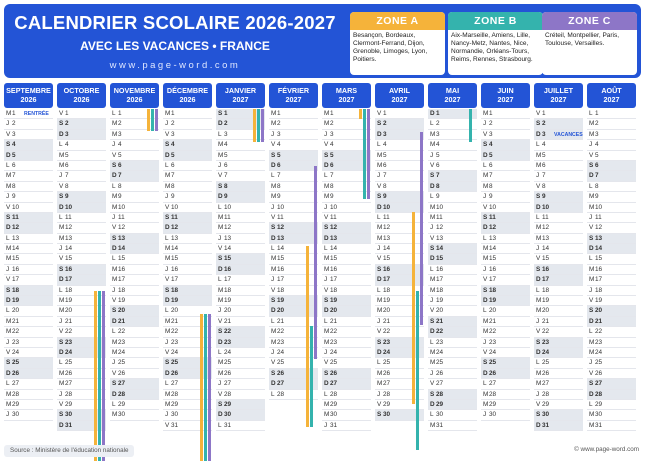  What do you see at coordinates (399, 270) in the screenshot?
I see `day-row: S 16` at bounding box center [399, 270].